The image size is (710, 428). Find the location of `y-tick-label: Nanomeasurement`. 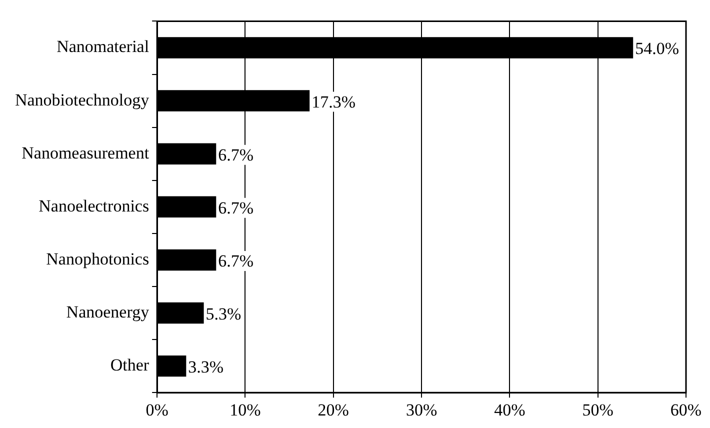

y-tick-label: Nanomeasurement is located at coordinates (86, 152).